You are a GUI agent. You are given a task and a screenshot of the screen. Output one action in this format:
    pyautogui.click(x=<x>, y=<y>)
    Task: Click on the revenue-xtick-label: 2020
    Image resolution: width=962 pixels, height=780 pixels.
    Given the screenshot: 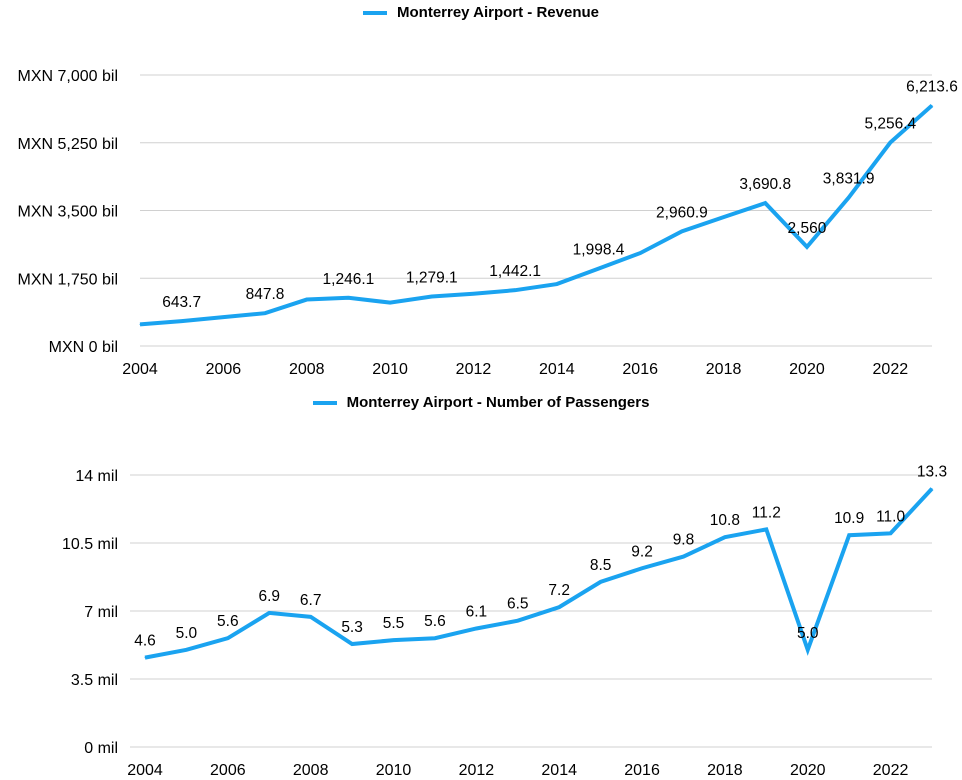 What is the action you would take?
    pyautogui.click(x=807, y=369)
    